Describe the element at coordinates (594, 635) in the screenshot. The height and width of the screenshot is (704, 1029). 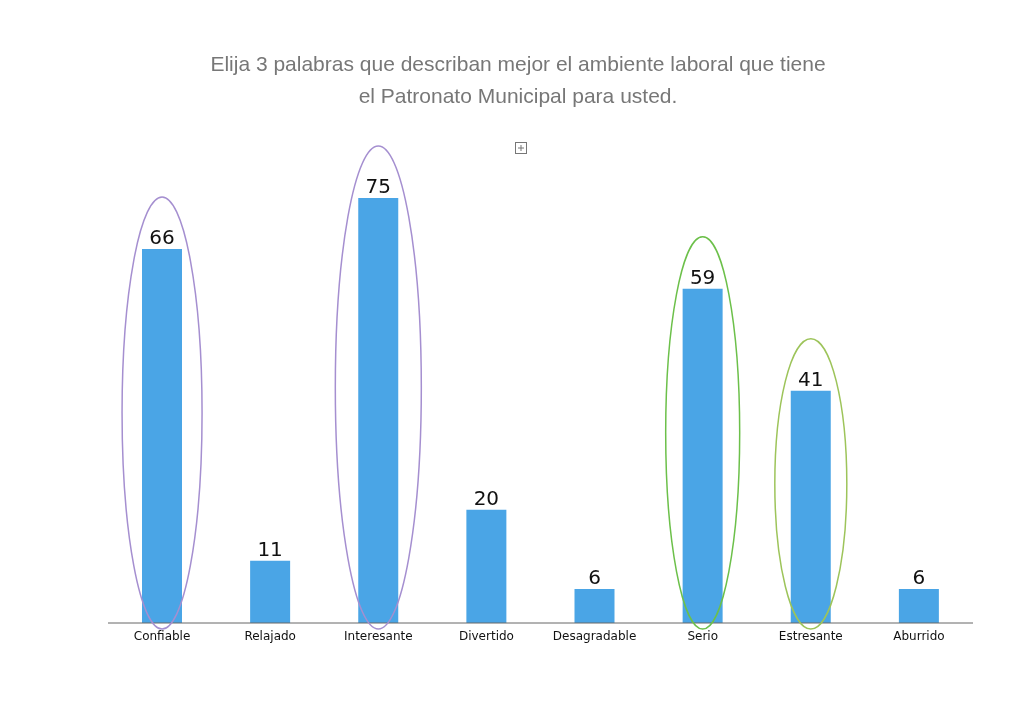
I see `x-tick-label: Desagradable` at that location.